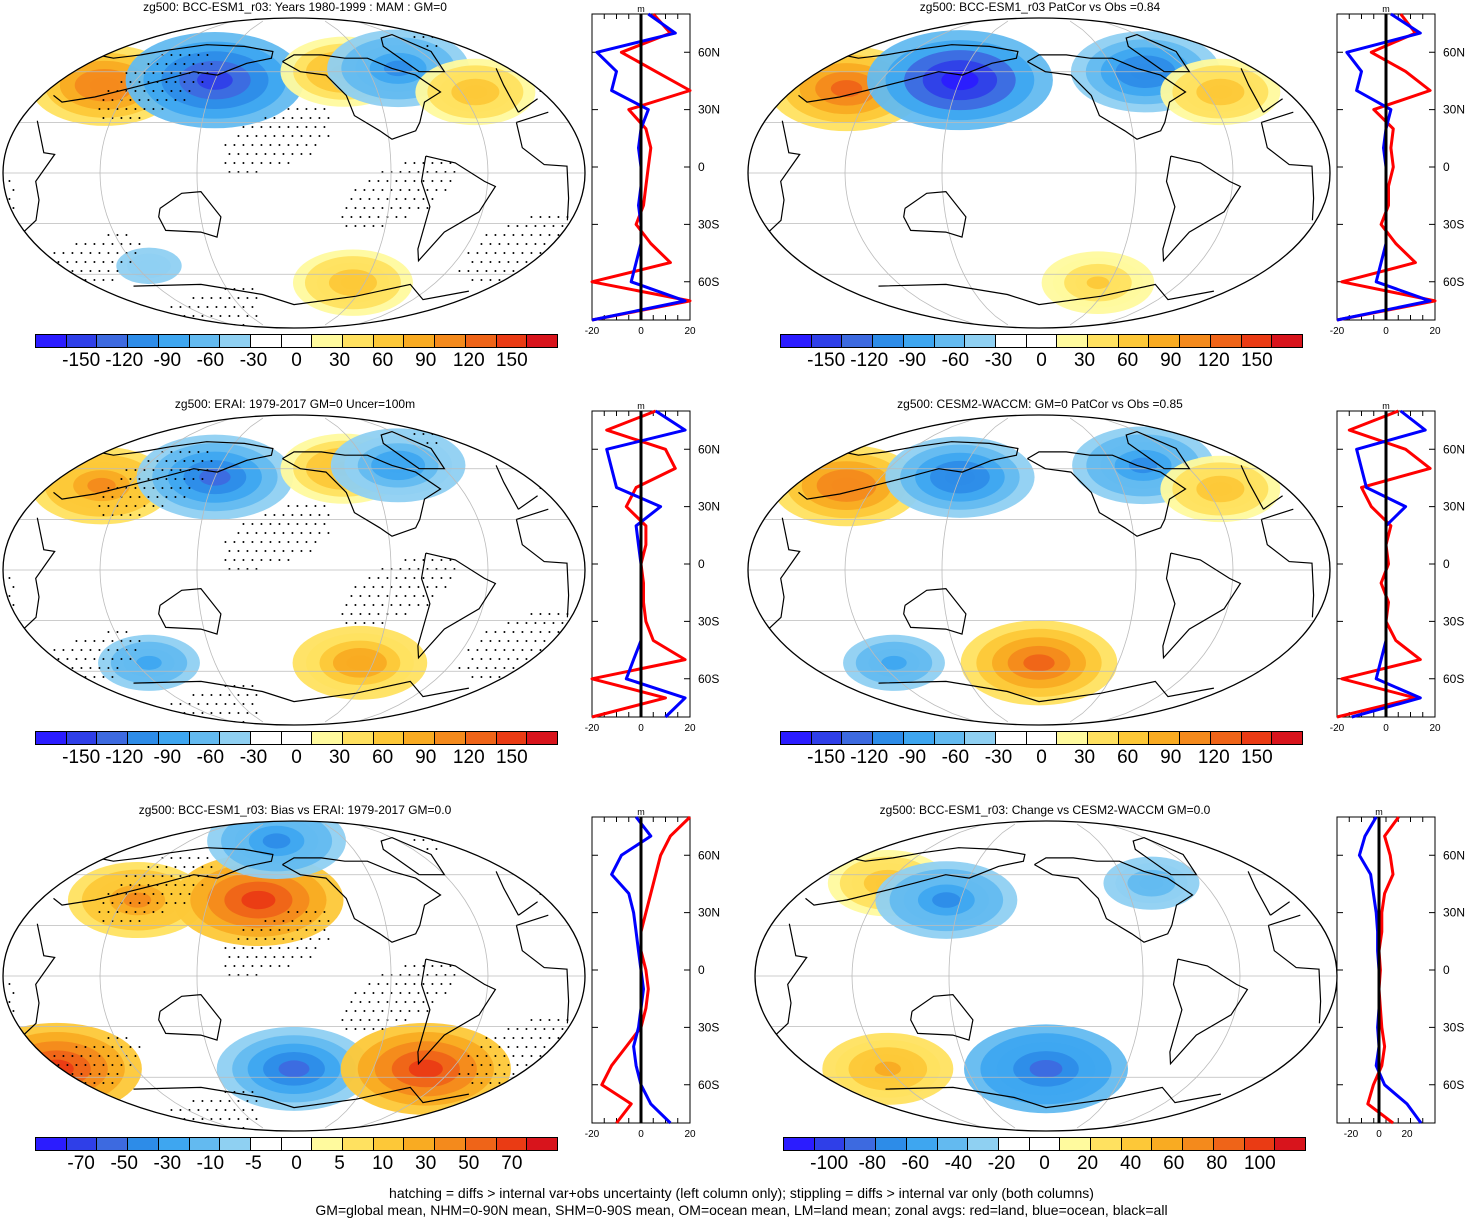 The height and width of the screenshot is (1218, 1483). What do you see at coordinates (426, 360) in the screenshot?
I see `colorbar-tick-label: 90` at bounding box center [426, 360].